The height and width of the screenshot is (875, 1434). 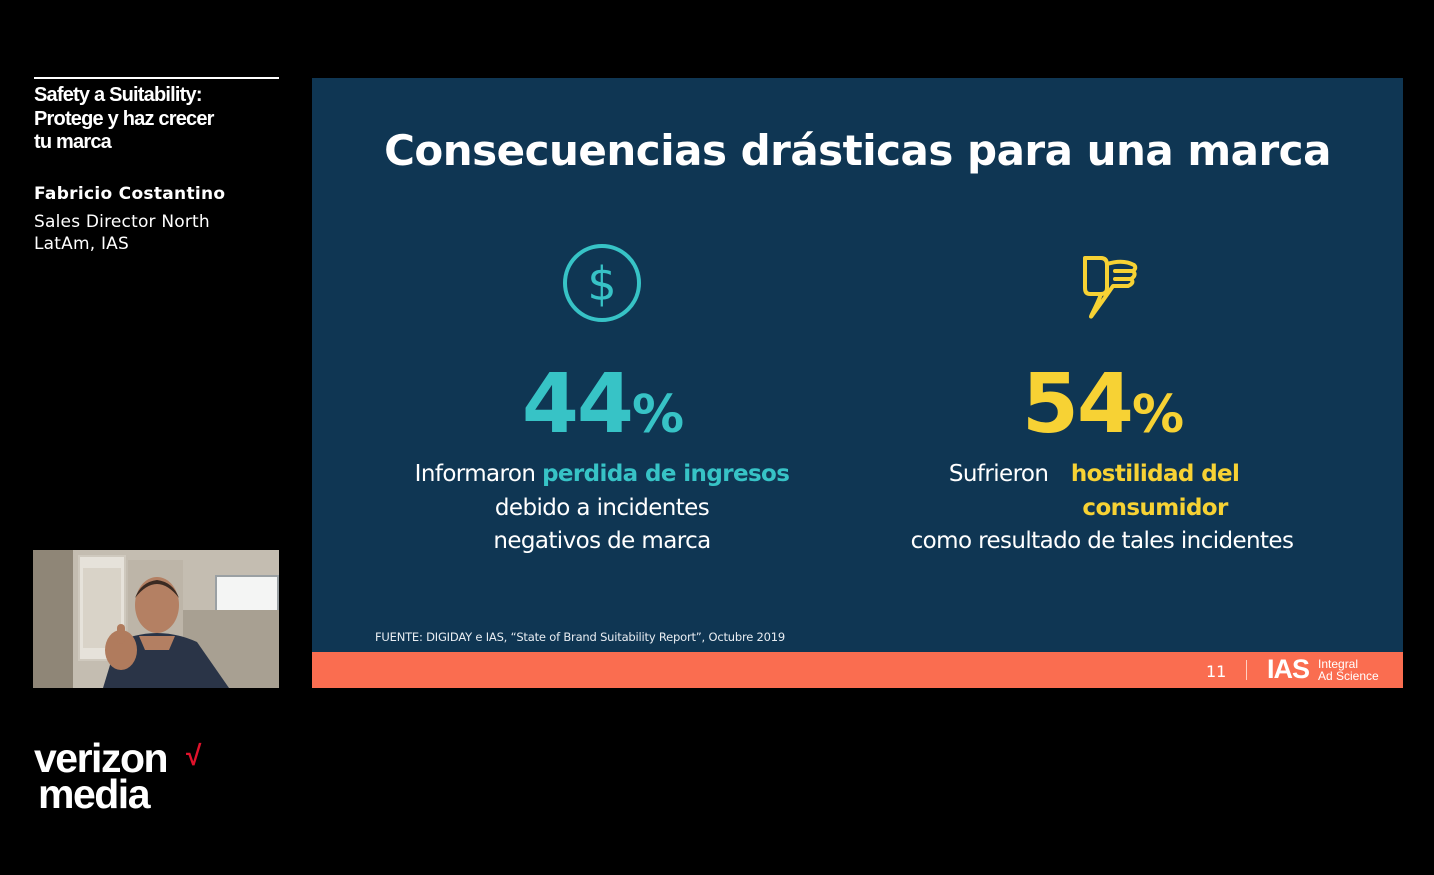 I want to click on verizon-media-logo: verizon media √, so click(x=117, y=776).